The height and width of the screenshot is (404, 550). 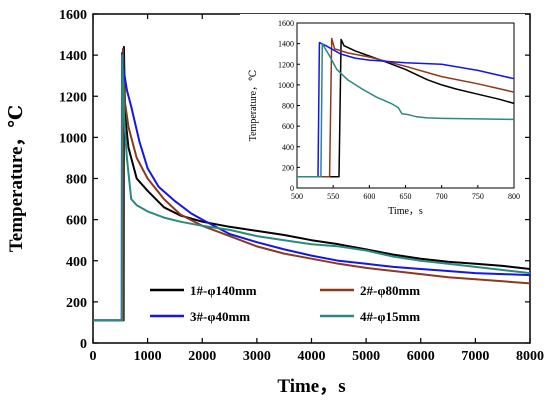 I want to click on inset-series-line-1-140mm, so click(x=406, y=108).